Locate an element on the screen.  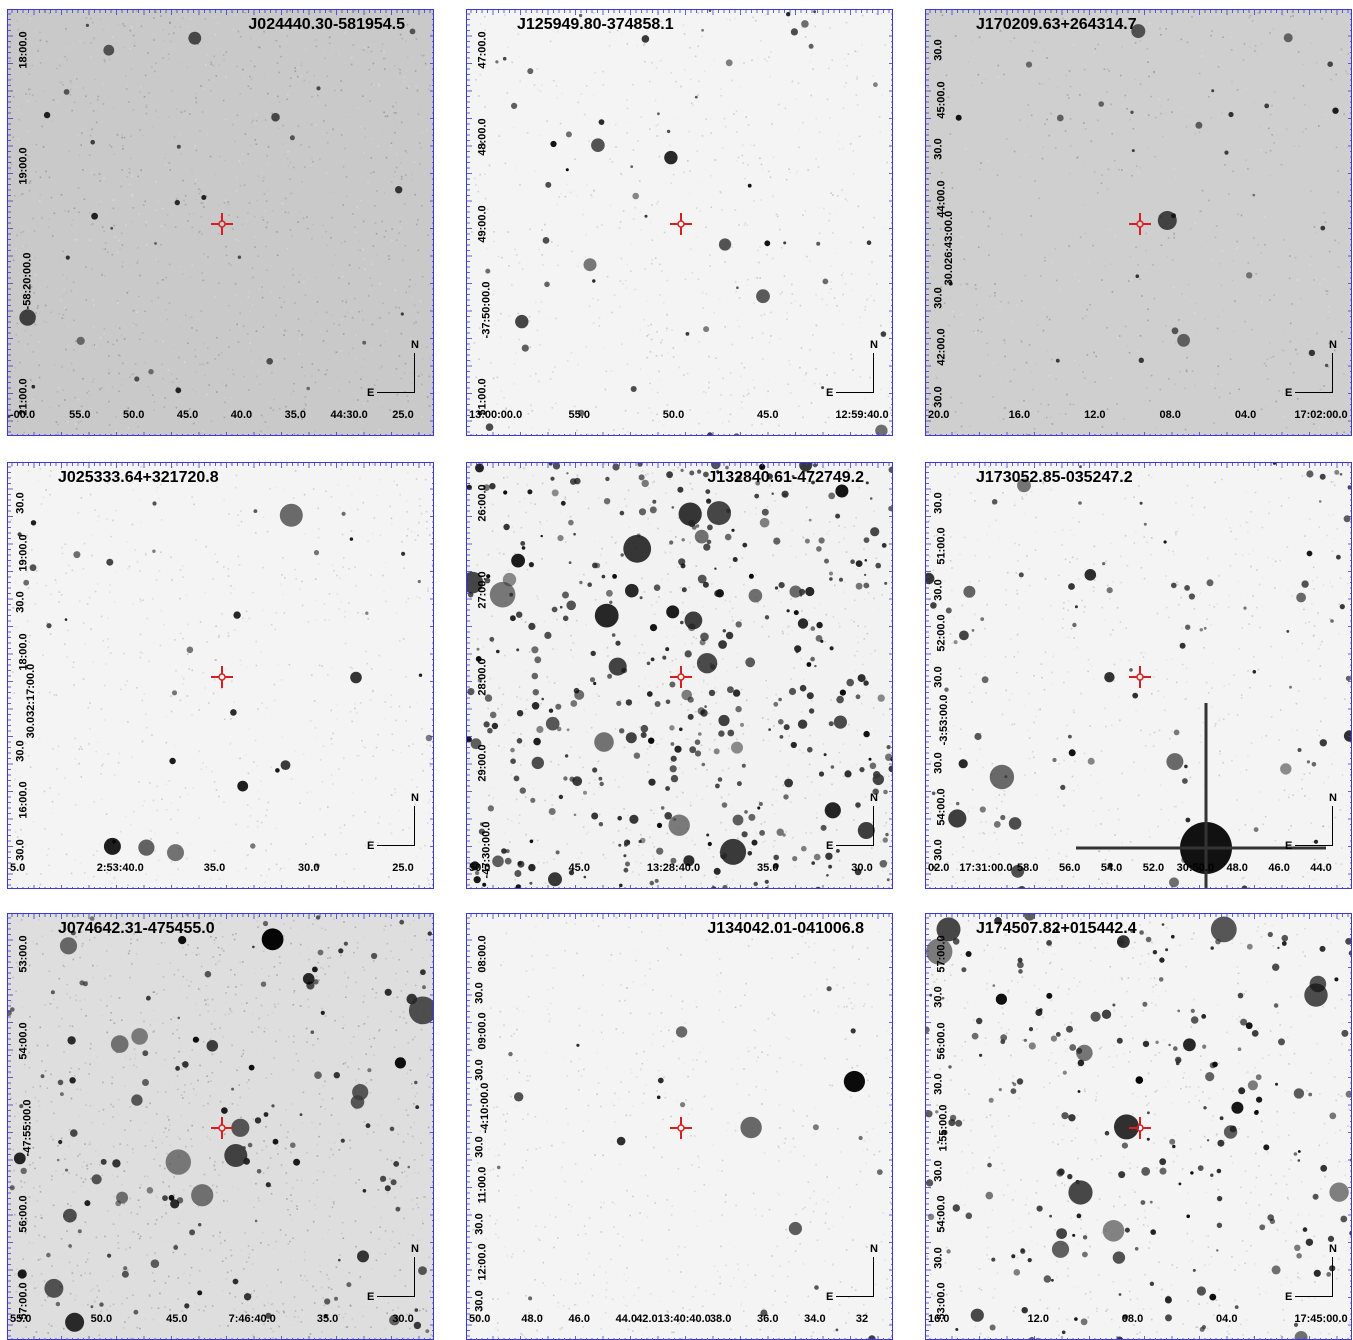
x-tick-label: 13:00:00.0 is located at coordinates (496, 415).